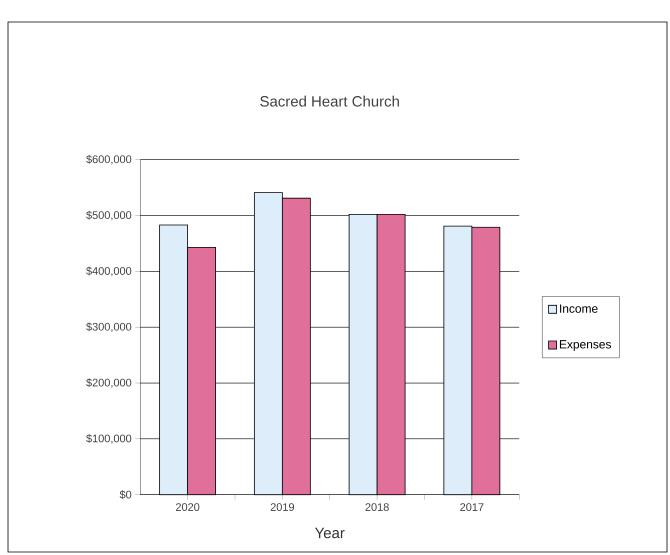  What do you see at coordinates (109, 327) in the screenshot?
I see `y-tick-label: $300,000` at bounding box center [109, 327].